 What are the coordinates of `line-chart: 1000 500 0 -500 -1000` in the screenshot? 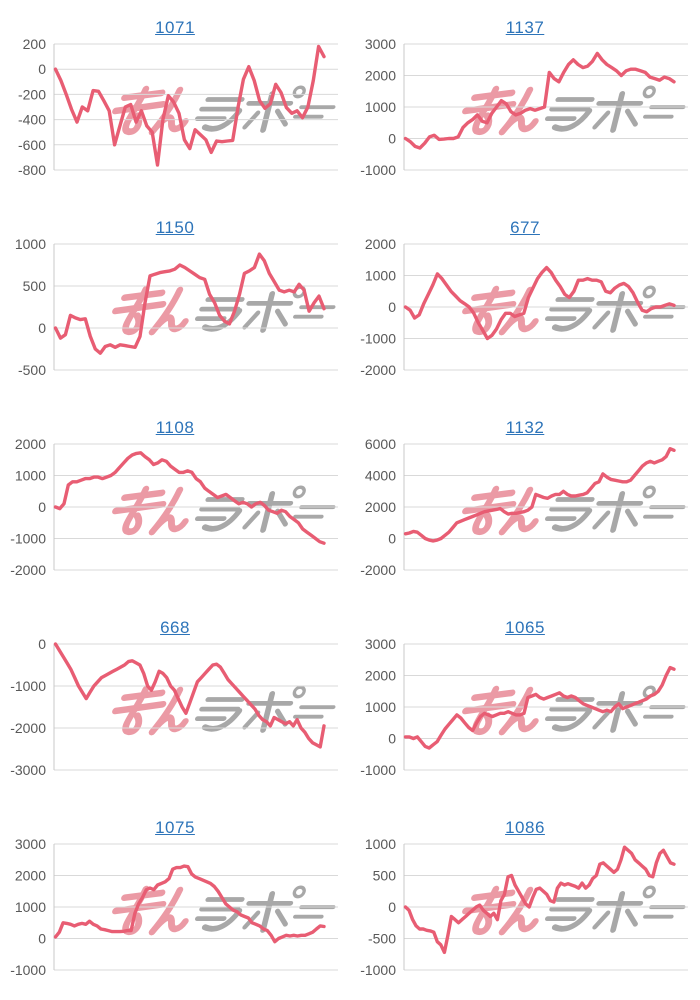 It's located at (525, 918).